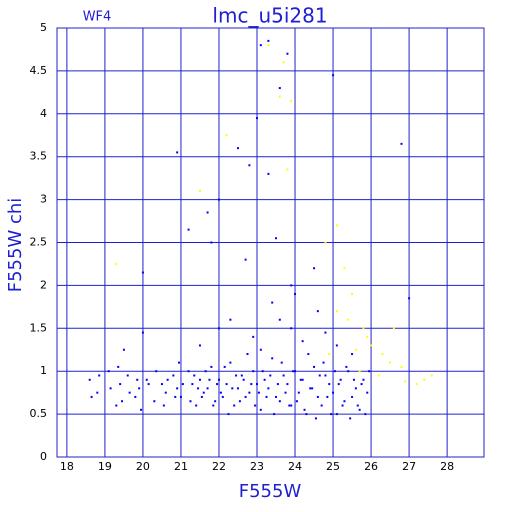  Describe the element at coordinates (219, 466) in the screenshot. I see `x-tick-label: 22` at that location.